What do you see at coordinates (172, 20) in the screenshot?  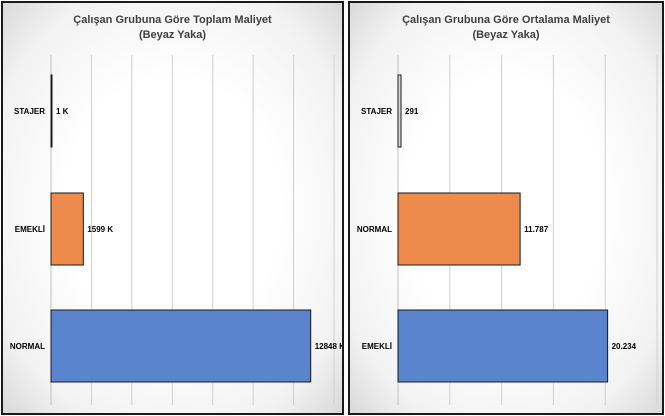 I see `chart-title-main: Çalışan Grubuna Göre Toplam Maliyet` at bounding box center [172, 20].